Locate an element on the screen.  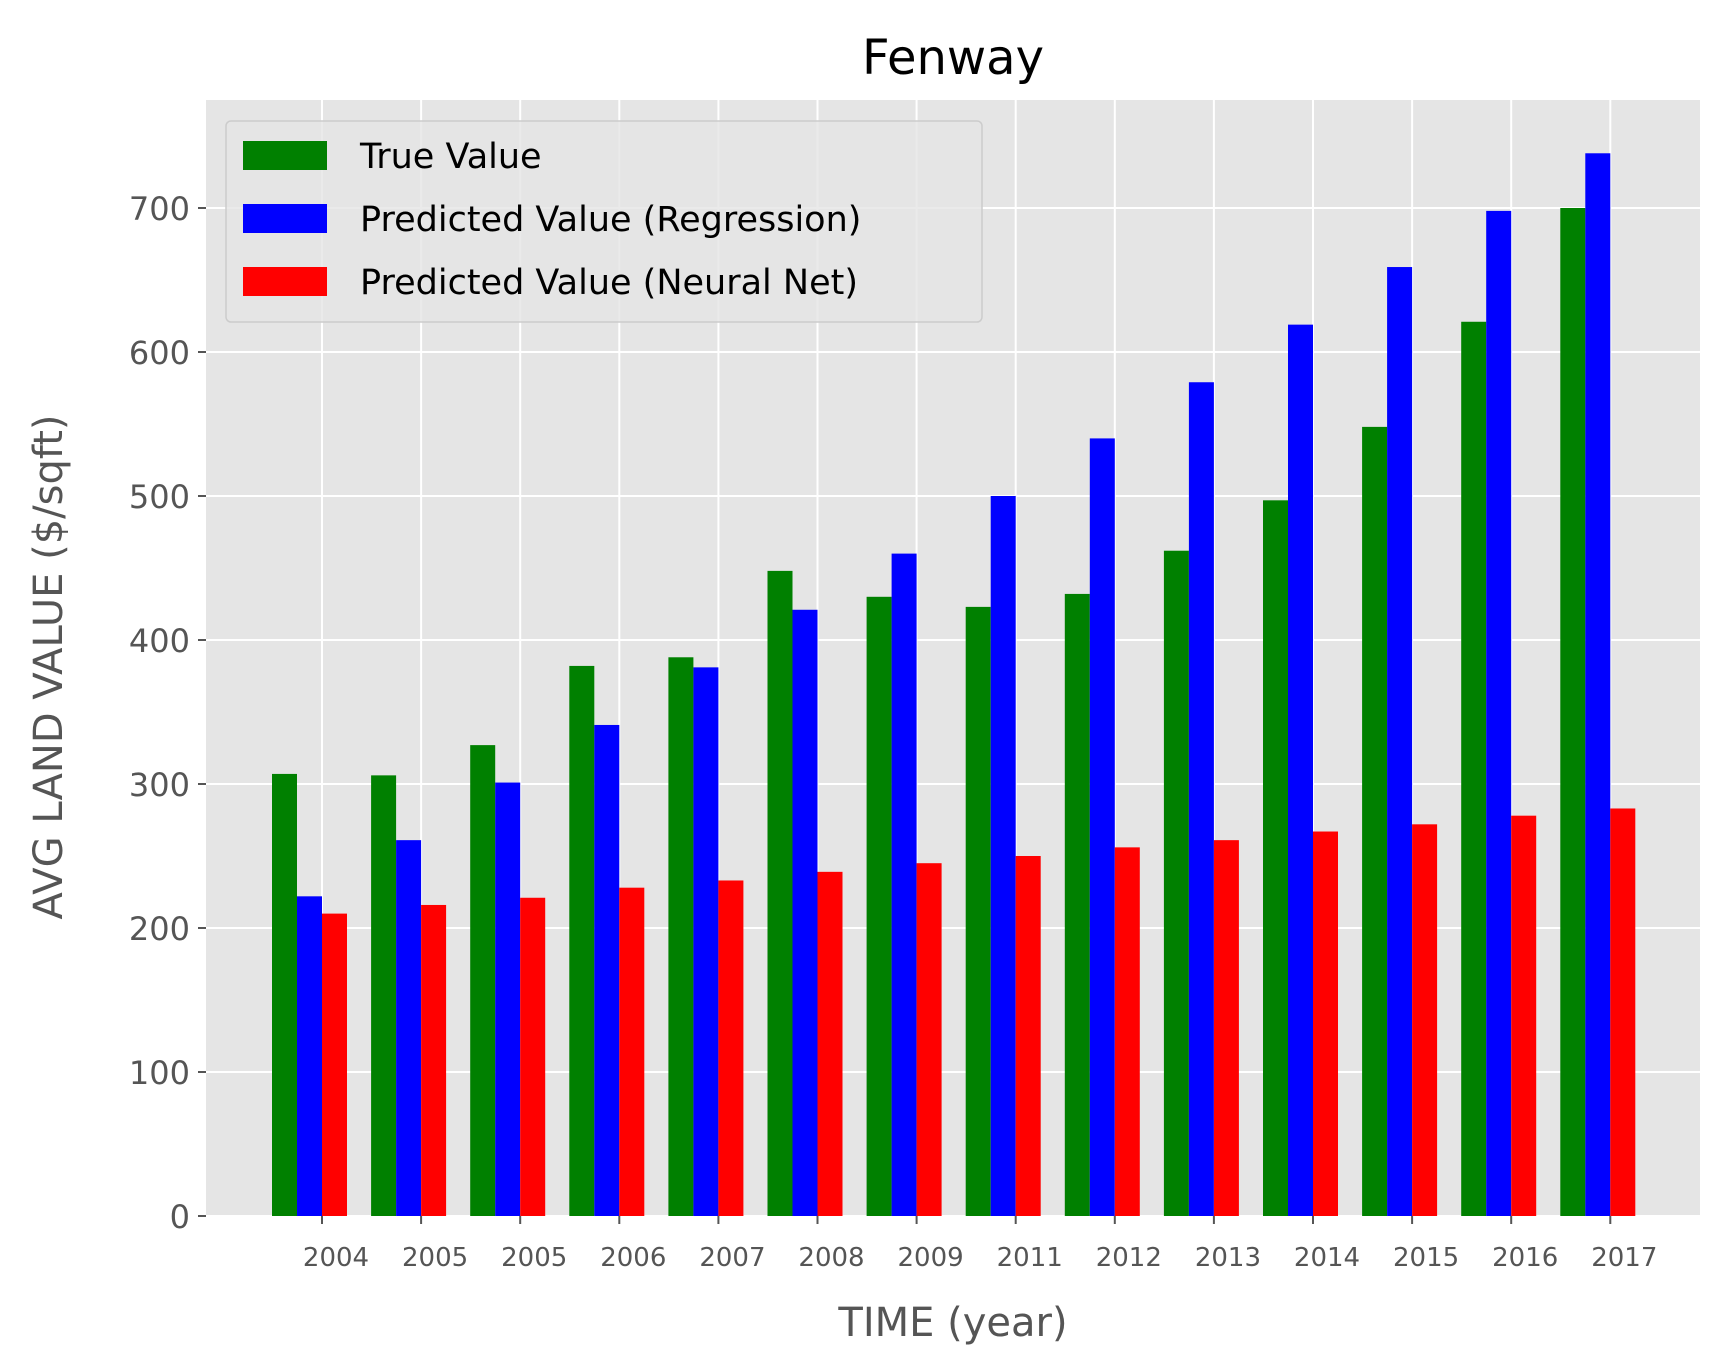
chart-title: Fenway is located at coordinates (953, 58).